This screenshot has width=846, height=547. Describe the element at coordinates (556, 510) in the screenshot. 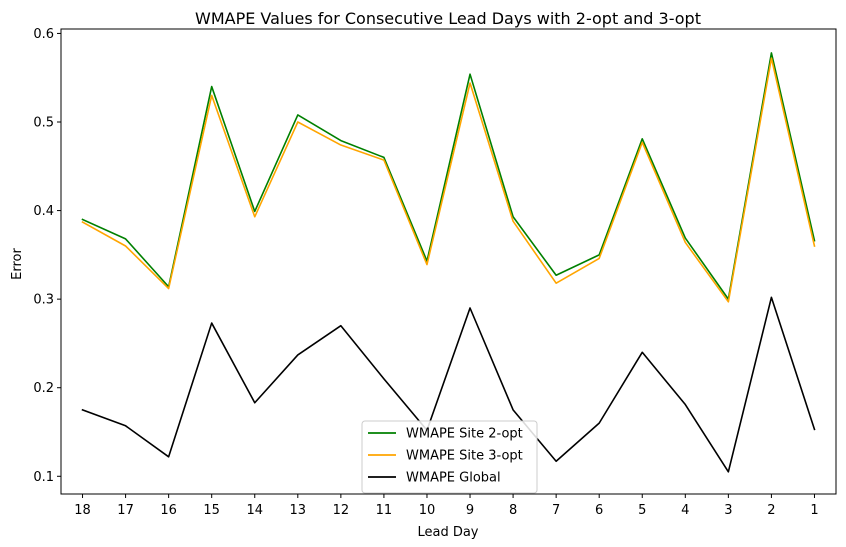

I see `x-tick-label: 7` at that location.